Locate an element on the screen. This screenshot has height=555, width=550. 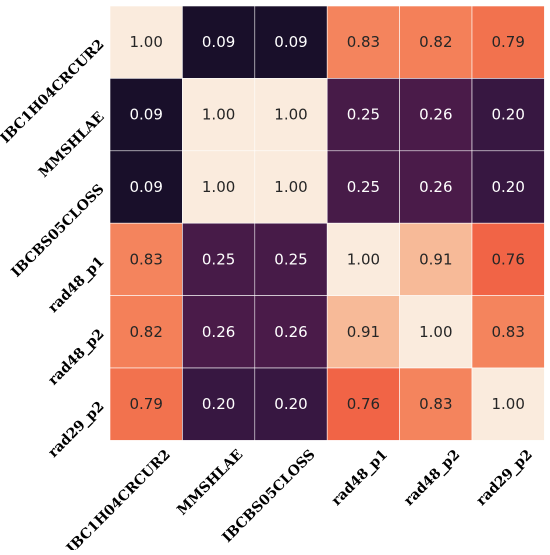
row-label: rad29_p2 is located at coordinates (76, 430).